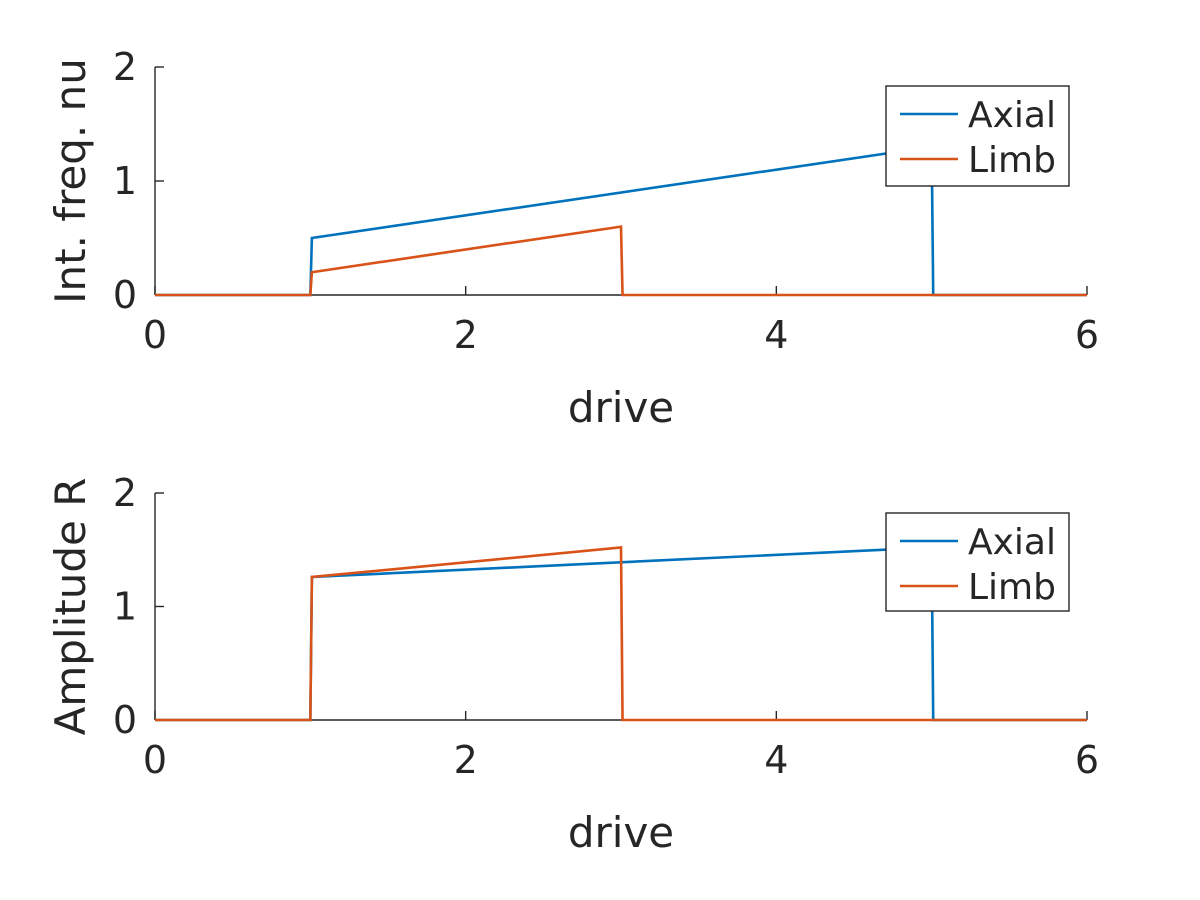 The image size is (1200, 900). Describe the element at coordinates (621, 261) in the screenshot. I see `series-line-limb` at that location.